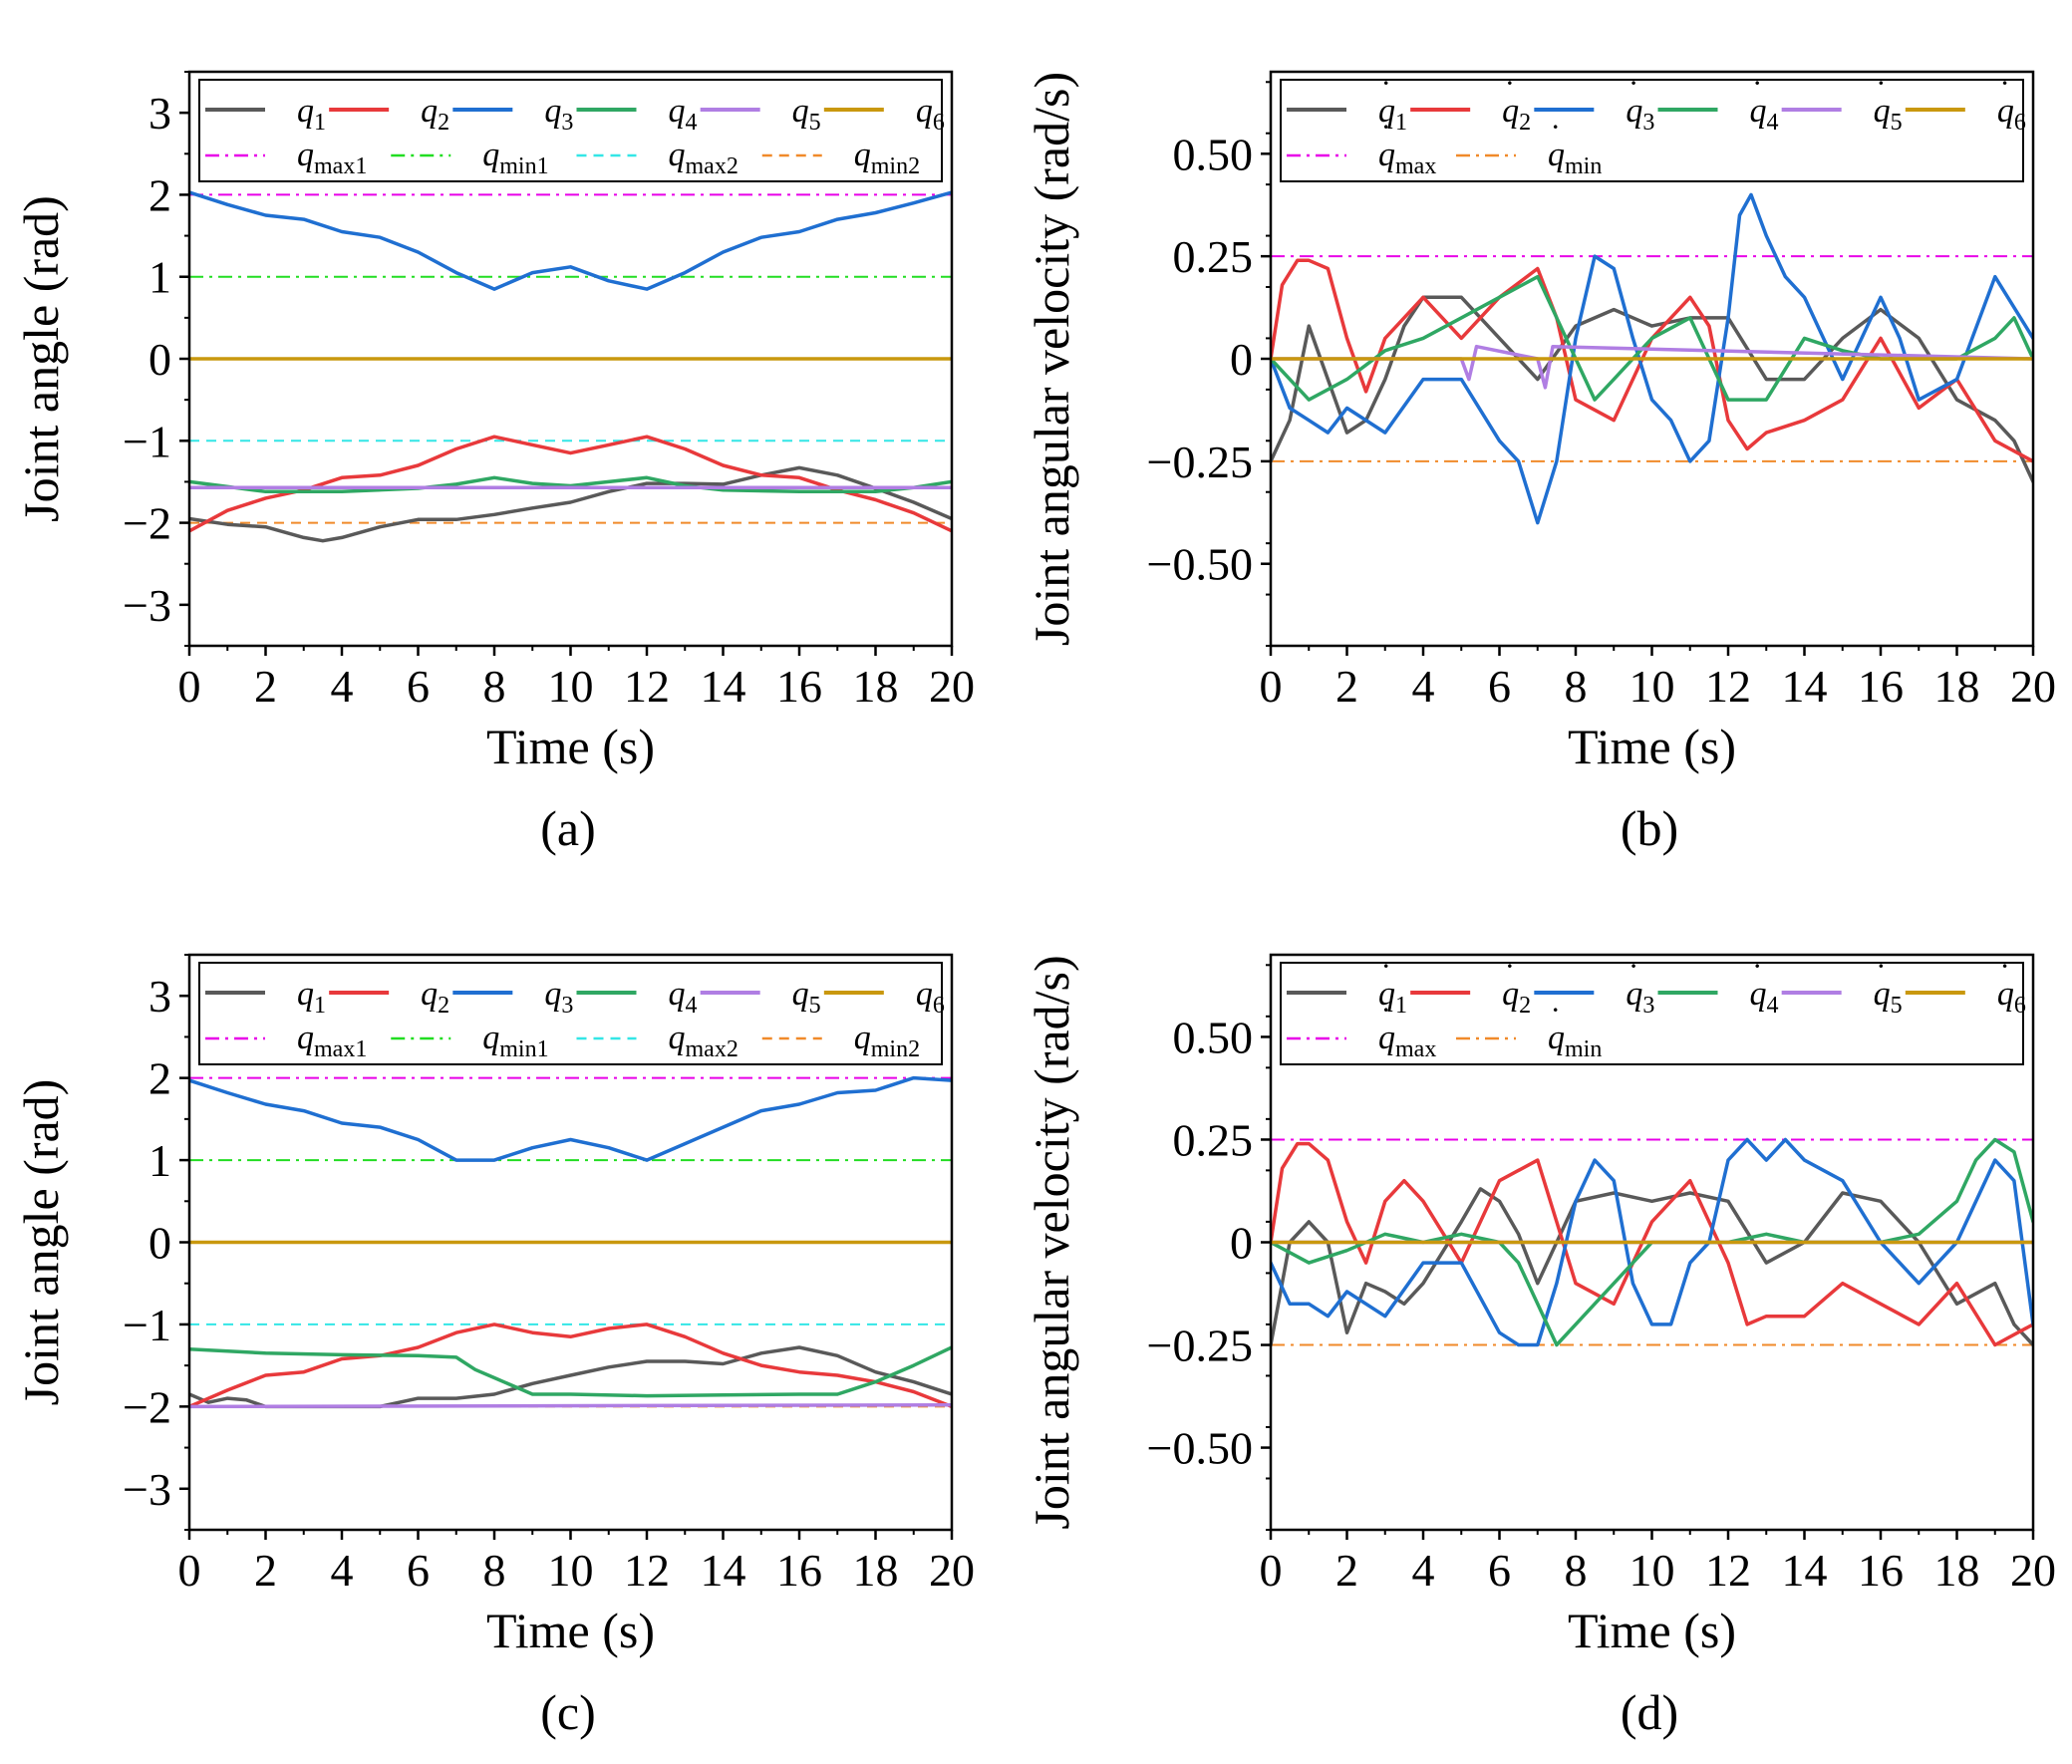 This screenshot has height=1764, width=2072. What do you see at coordinates (159, 194) in the screenshot?
I see `y-tick-label: 2` at bounding box center [159, 194].